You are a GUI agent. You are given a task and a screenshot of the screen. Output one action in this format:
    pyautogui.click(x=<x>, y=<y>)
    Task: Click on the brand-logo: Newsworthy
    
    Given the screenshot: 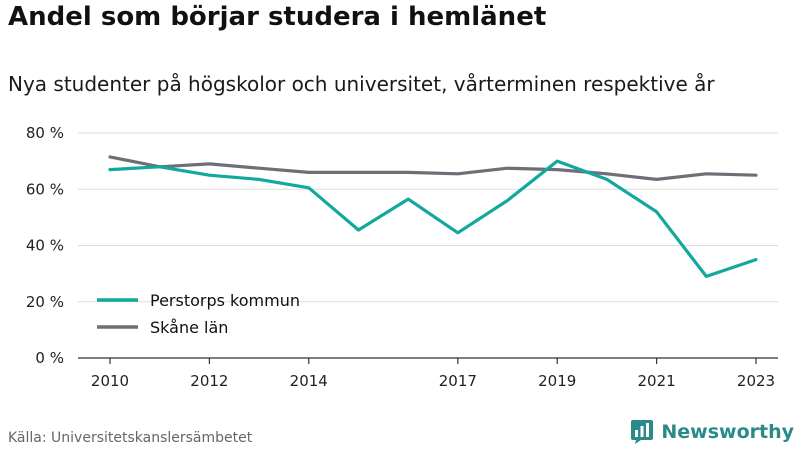 What is the action you would take?
    pyautogui.click(x=712, y=432)
    